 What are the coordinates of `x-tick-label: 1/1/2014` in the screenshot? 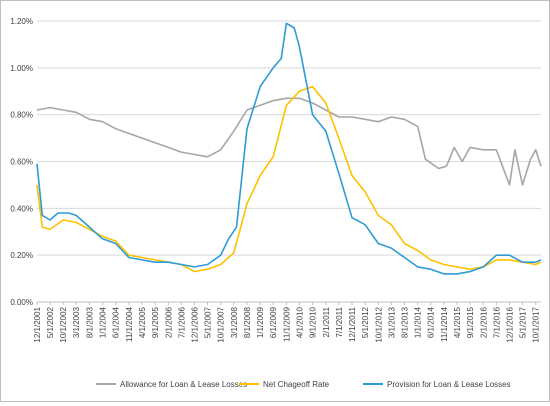 It's located at (418, 322).